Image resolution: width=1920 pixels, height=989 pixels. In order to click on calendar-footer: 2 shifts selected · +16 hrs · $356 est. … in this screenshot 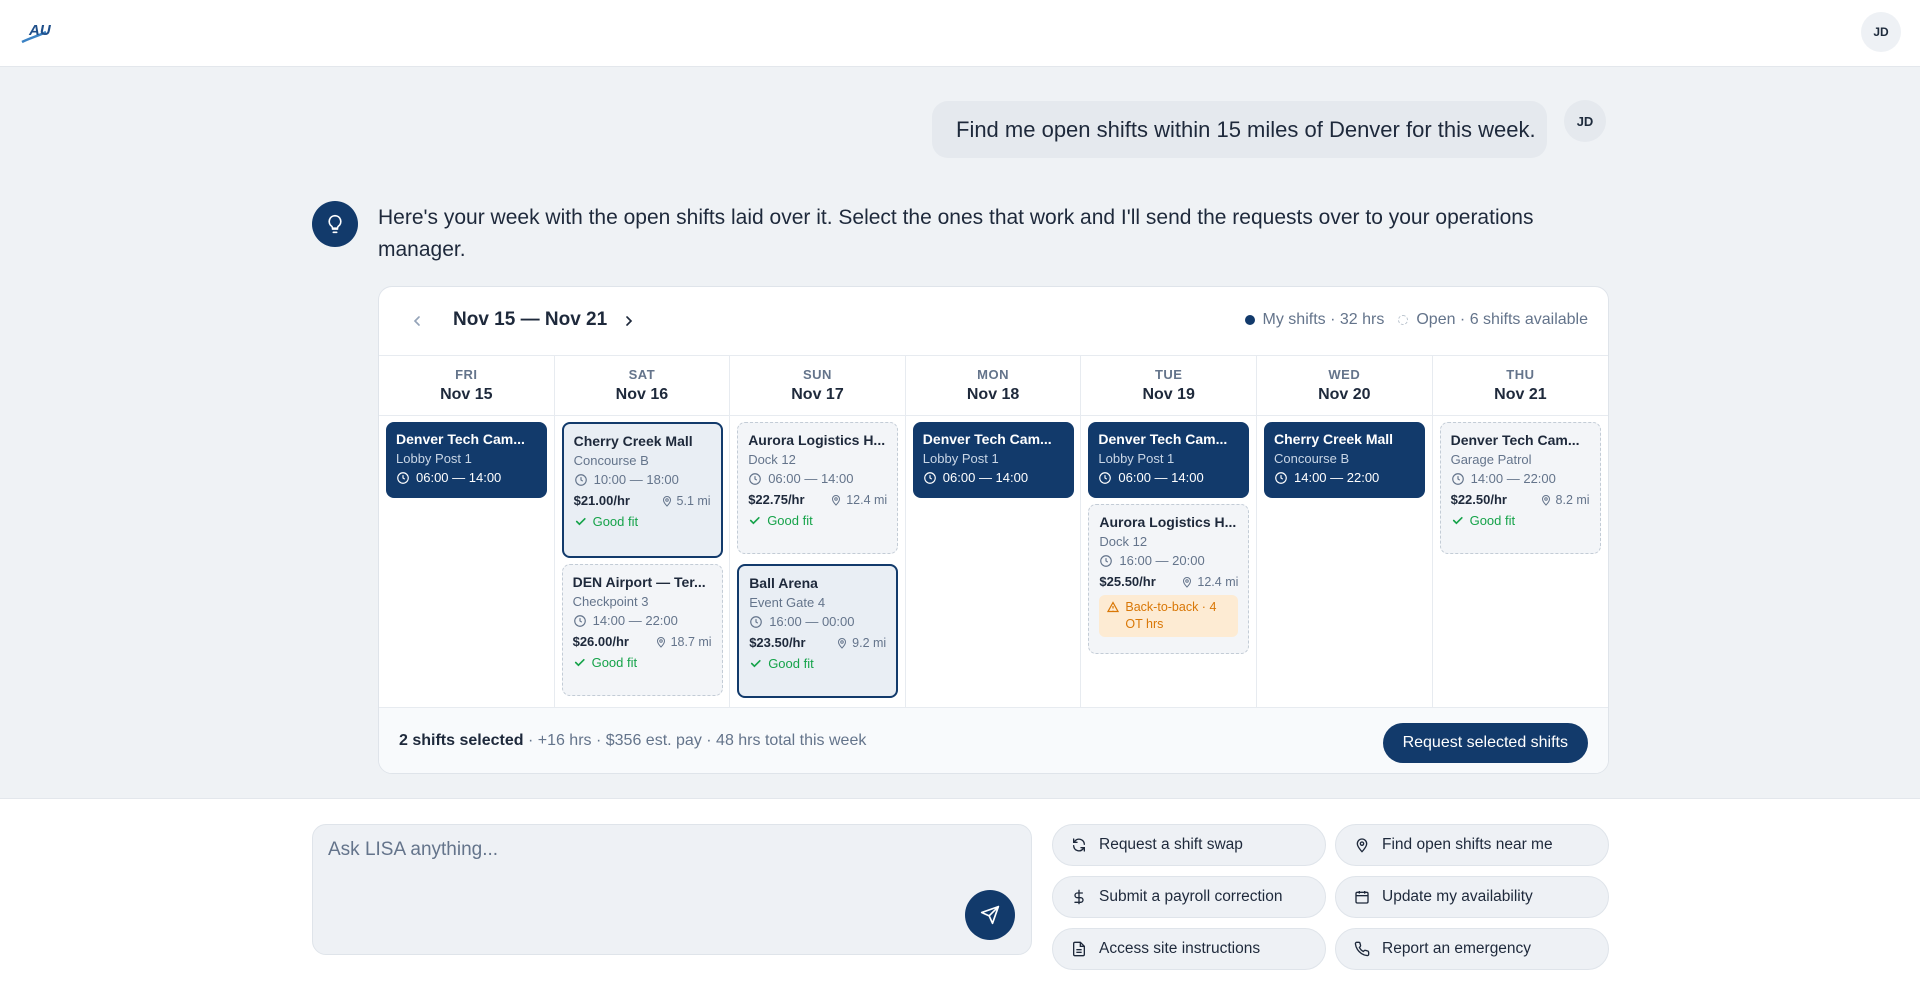, I will do `click(993, 740)`.